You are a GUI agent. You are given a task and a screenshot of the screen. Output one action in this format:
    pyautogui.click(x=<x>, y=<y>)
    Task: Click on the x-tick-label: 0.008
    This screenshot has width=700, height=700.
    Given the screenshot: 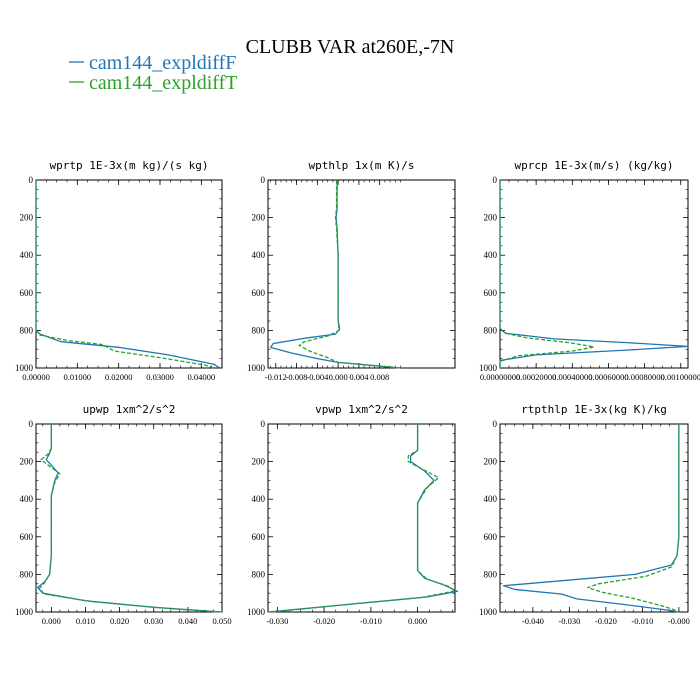 What is the action you would take?
    pyautogui.click(x=379, y=377)
    